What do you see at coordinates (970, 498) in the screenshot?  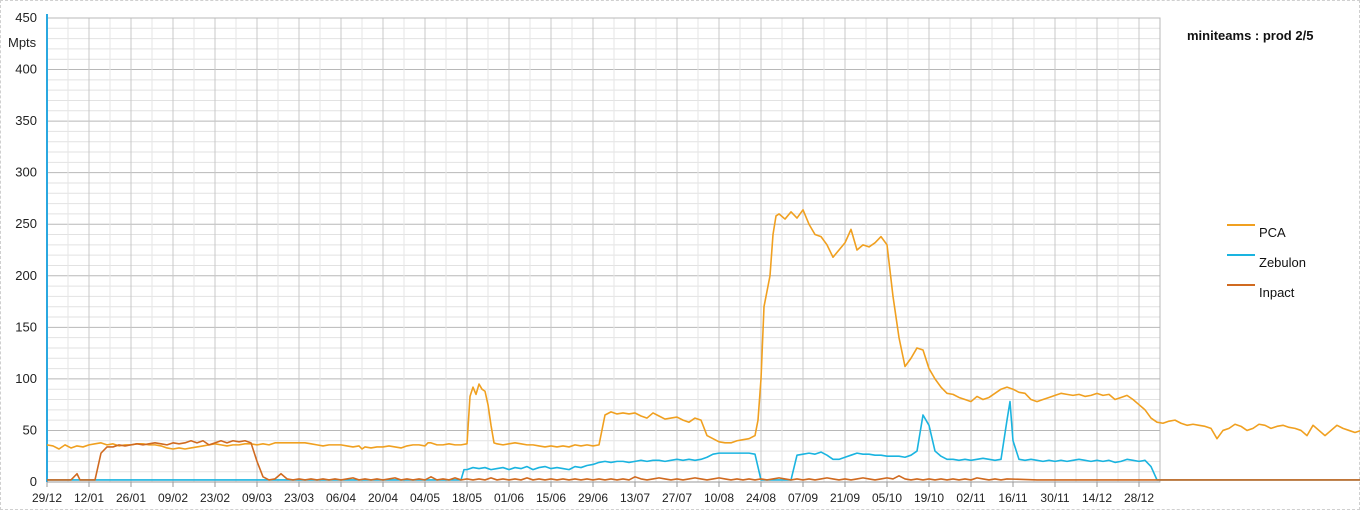 I see `x-tick-label: 02/11` at bounding box center [970, 498].